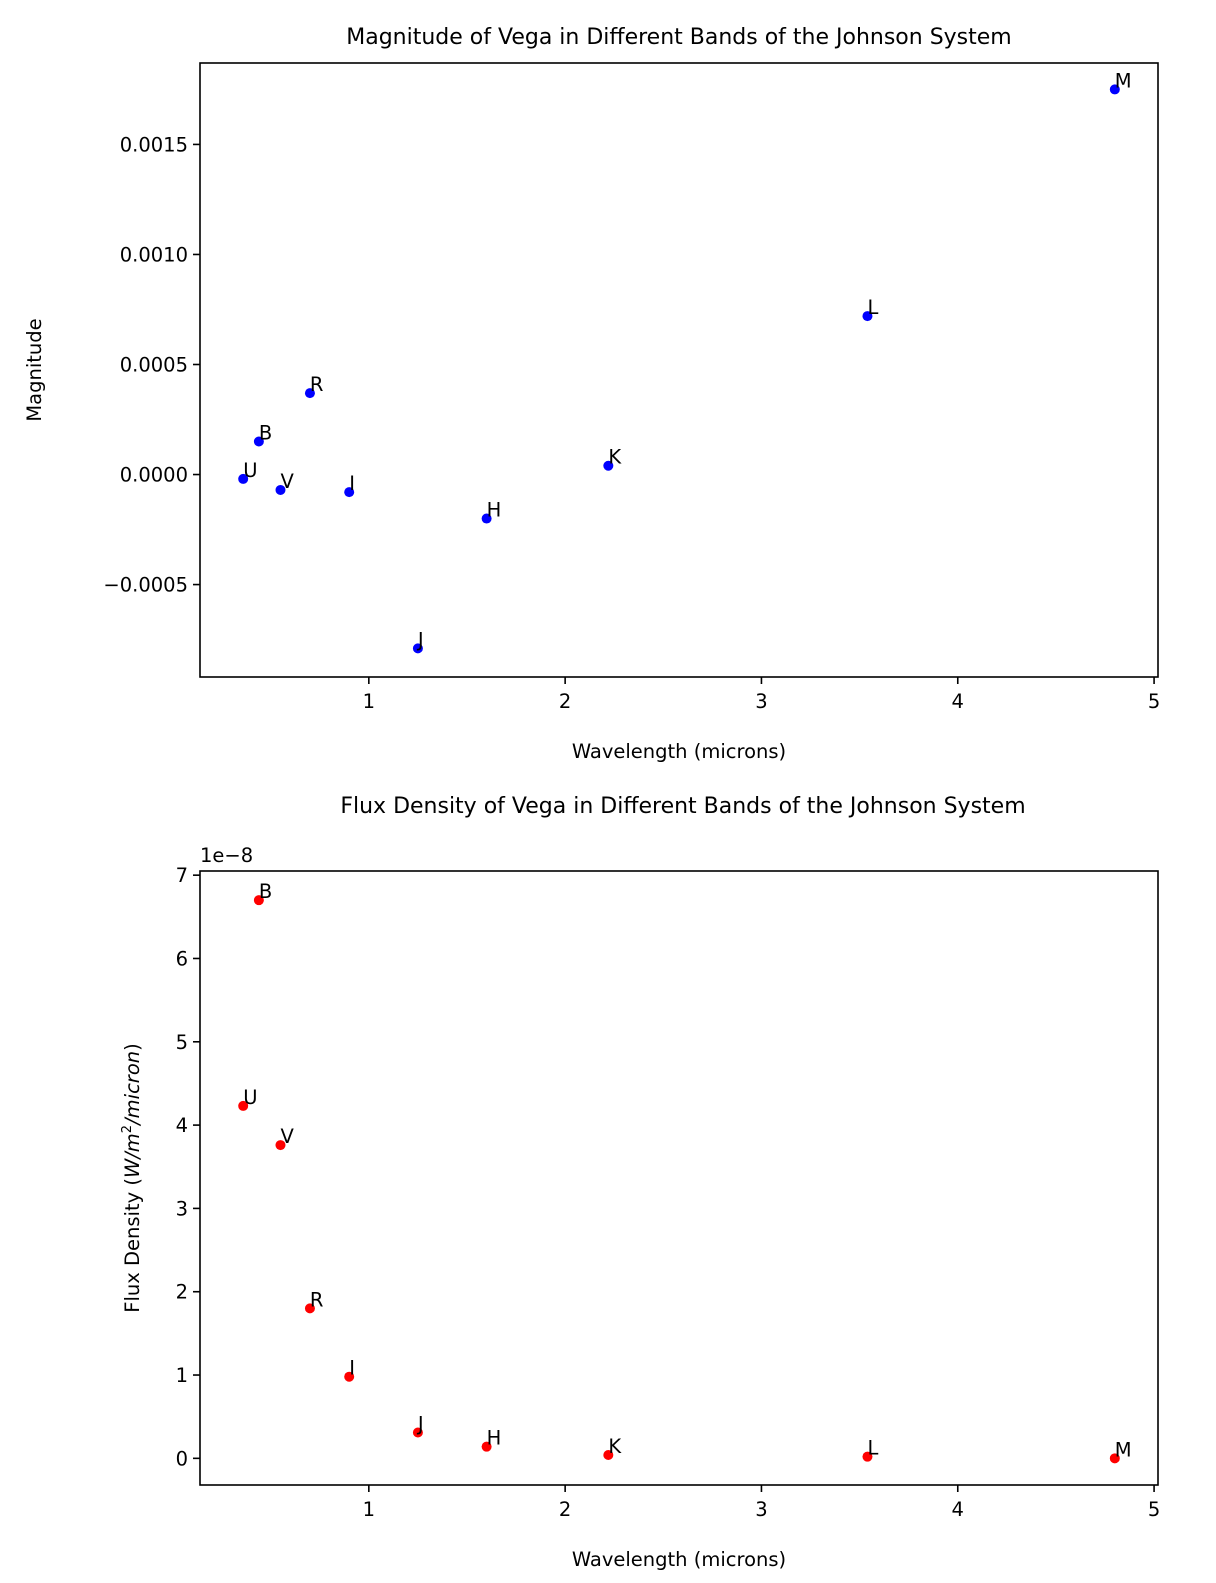 The height and width of the screenshot is (1583, 1216). Describe the element at coordinates (182, 1375) in the screenshot. I see `y-tick-label: 1` at that location.